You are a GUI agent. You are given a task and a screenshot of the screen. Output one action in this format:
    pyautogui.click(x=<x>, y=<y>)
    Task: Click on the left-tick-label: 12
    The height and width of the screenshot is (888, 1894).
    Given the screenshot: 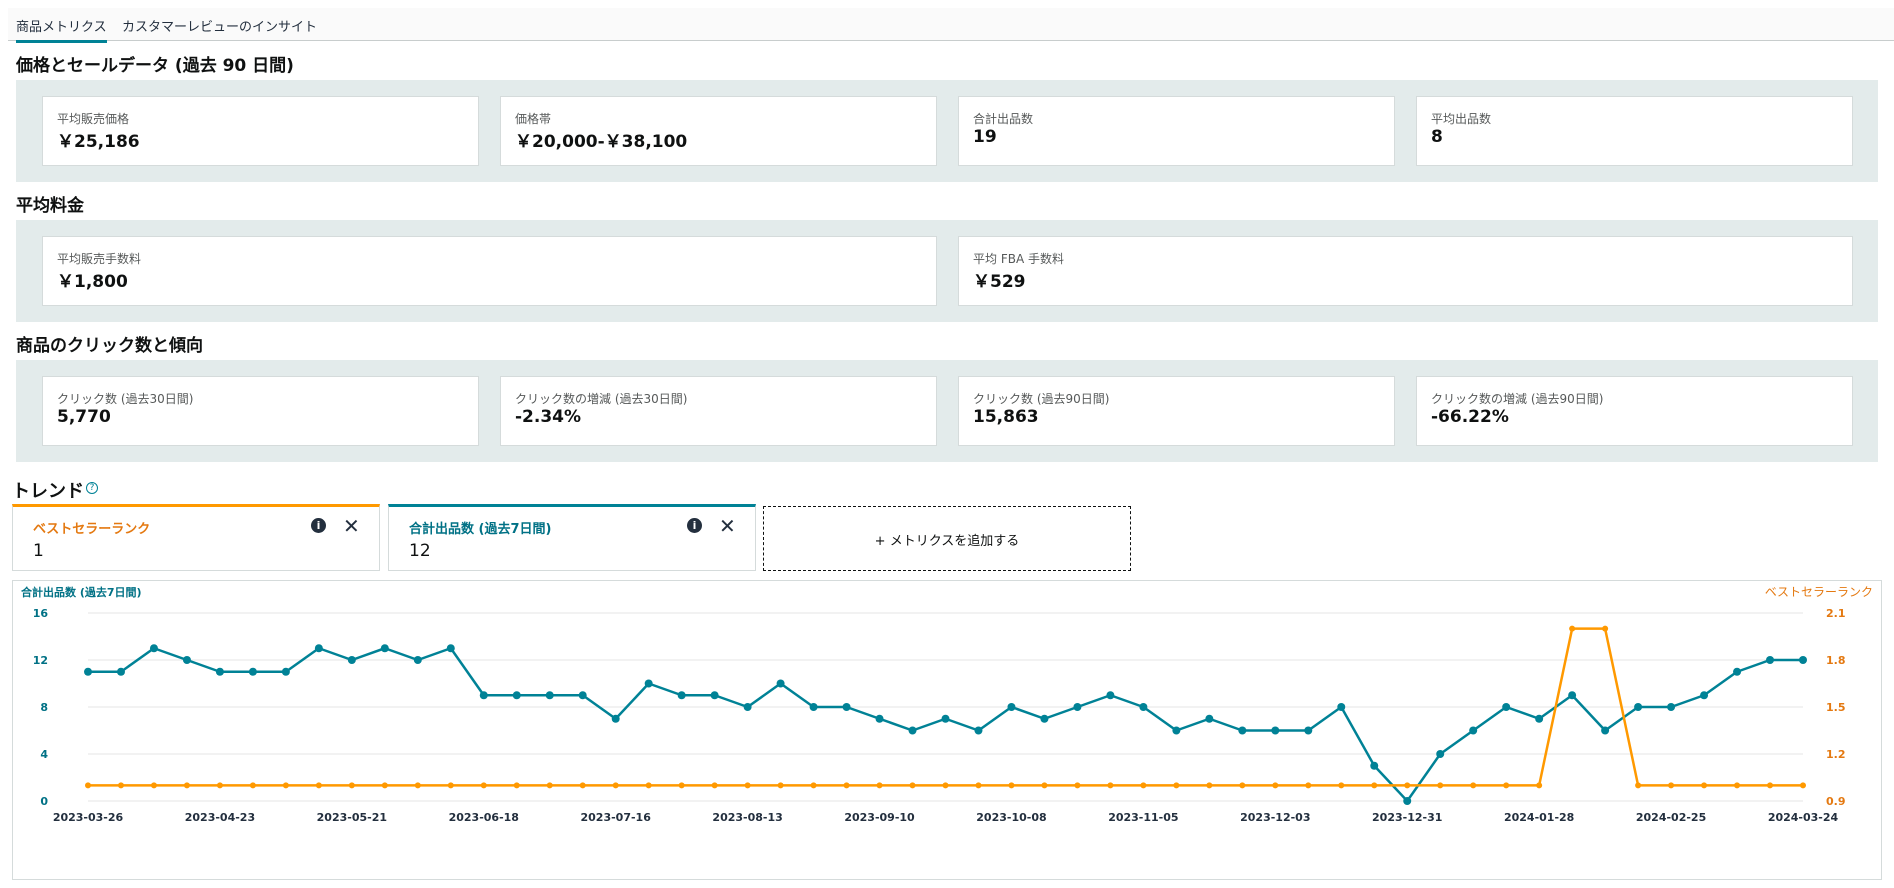 What is the action you would take?
    pyautogui.click(x=40, y=660)
    